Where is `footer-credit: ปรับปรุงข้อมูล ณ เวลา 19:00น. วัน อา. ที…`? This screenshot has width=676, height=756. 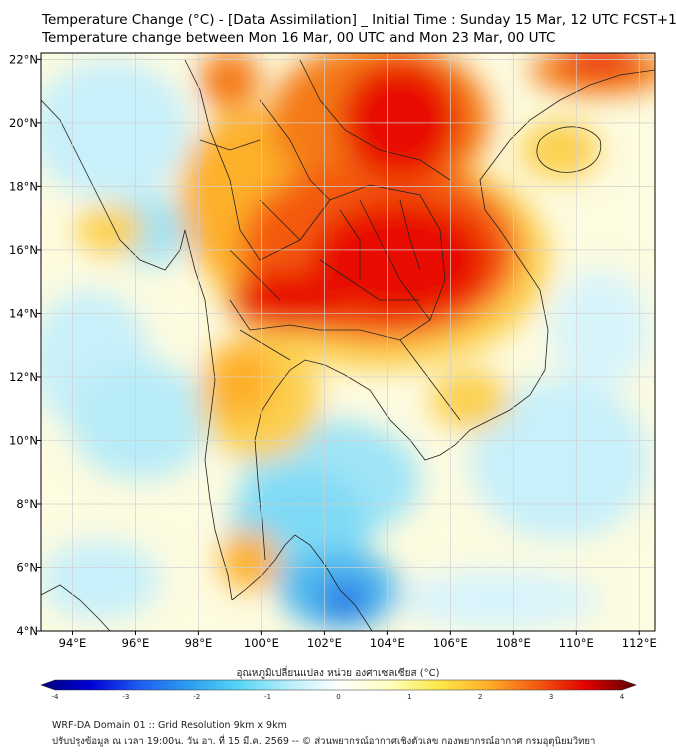 footer-credit: ปรับปรุงข้อมูล ณ เวลา 19:00น. วัน อา. ที… is located at coordinates (324, 741).